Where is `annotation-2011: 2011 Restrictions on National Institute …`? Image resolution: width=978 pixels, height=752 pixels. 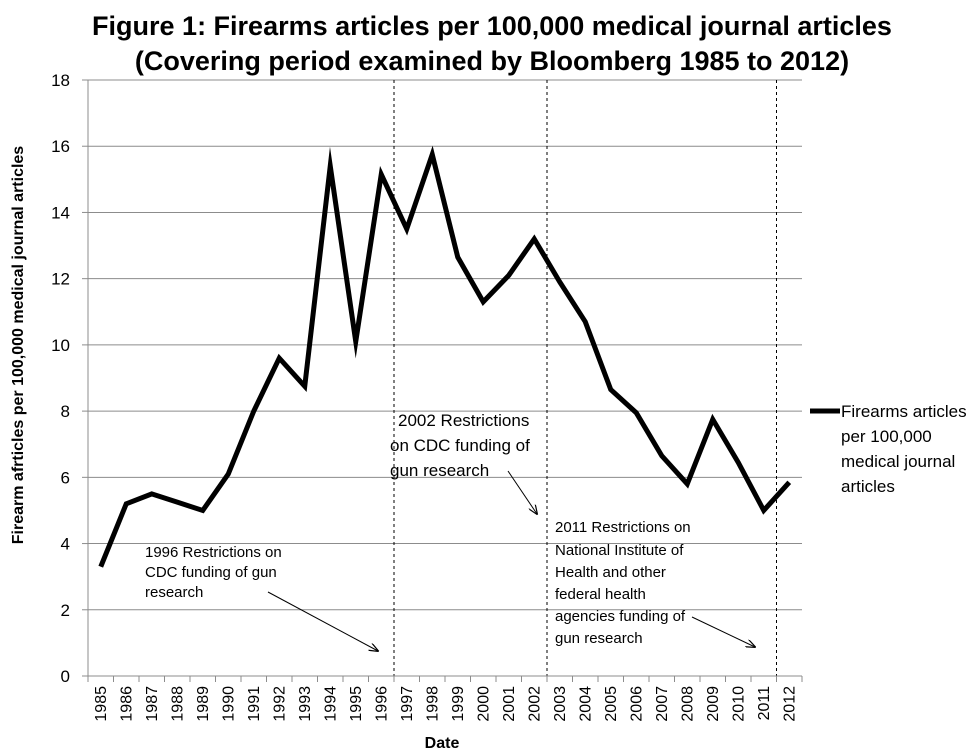
annotation-2011: 2011 Restrictions on National Institute … is located at coordinates (623, 583).